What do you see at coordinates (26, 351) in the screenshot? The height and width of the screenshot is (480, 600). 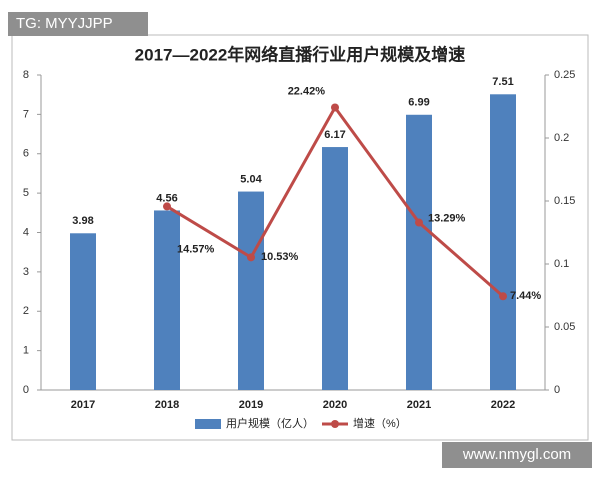 I see `y-tick-label: 1` at bounding box center [26, 351].